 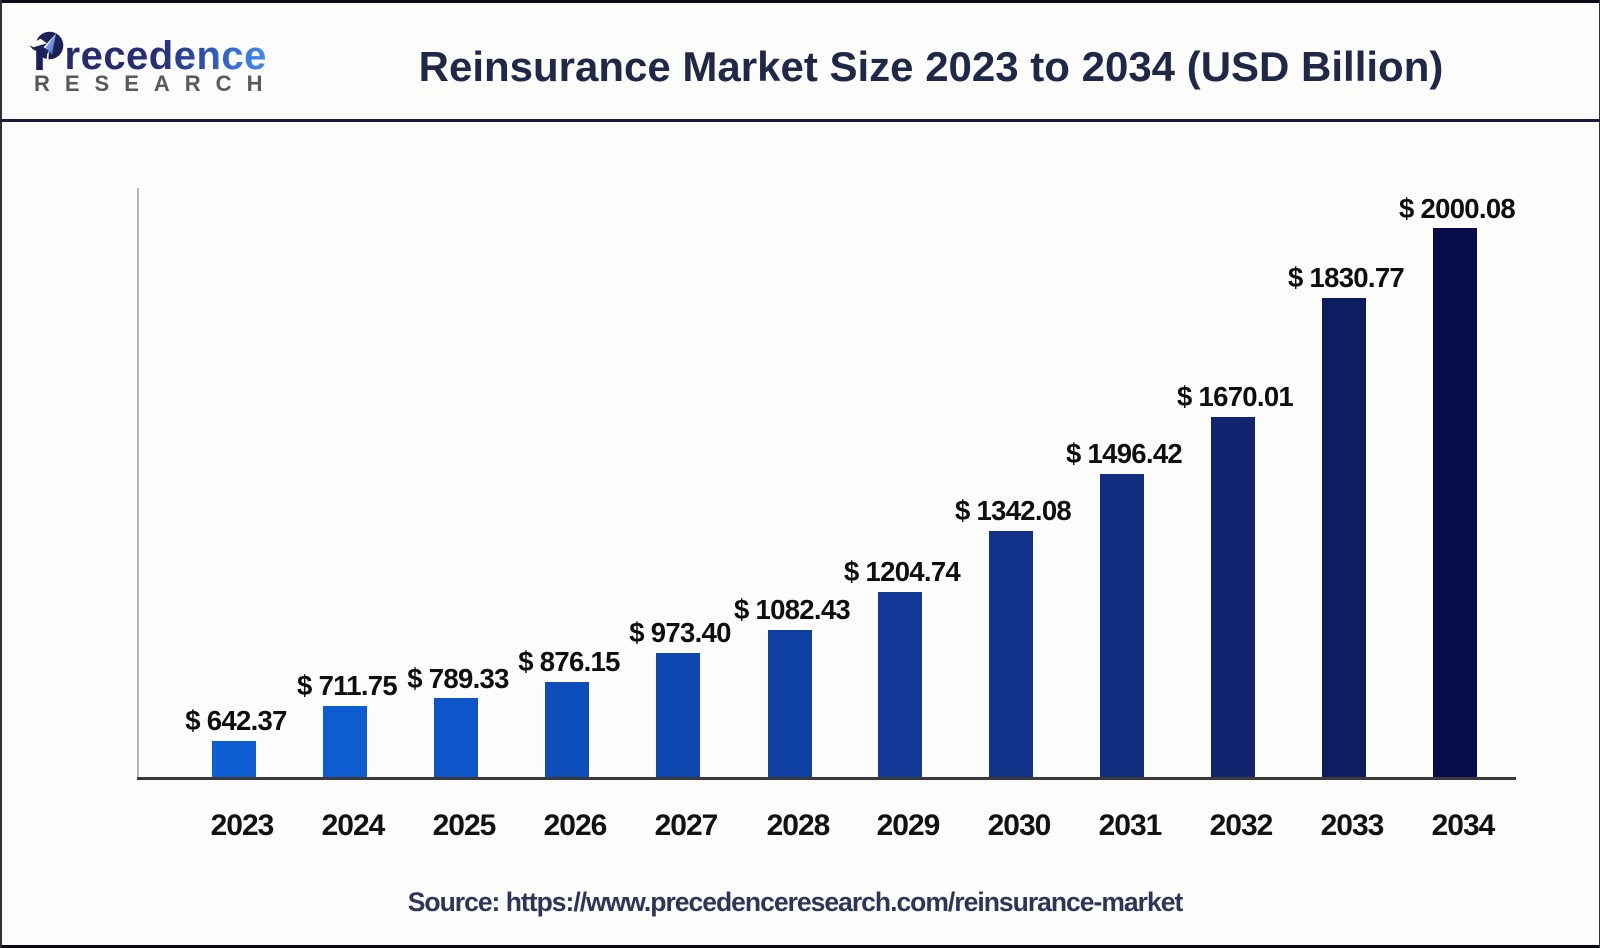 I want to click on svg-text: recedence, so click(x=166, y=56).